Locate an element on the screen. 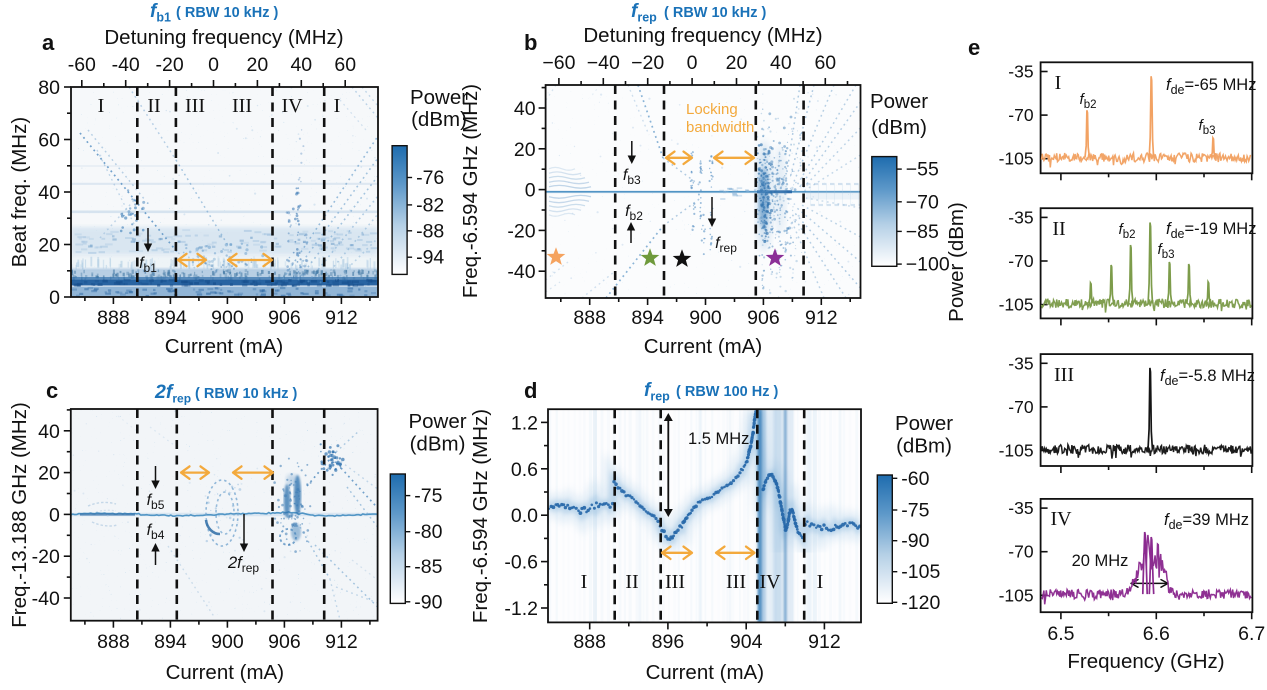 The height and width of the screenshot is (690, 1267). svg-text: Power (dBm) is located at coordinates (956, 262).